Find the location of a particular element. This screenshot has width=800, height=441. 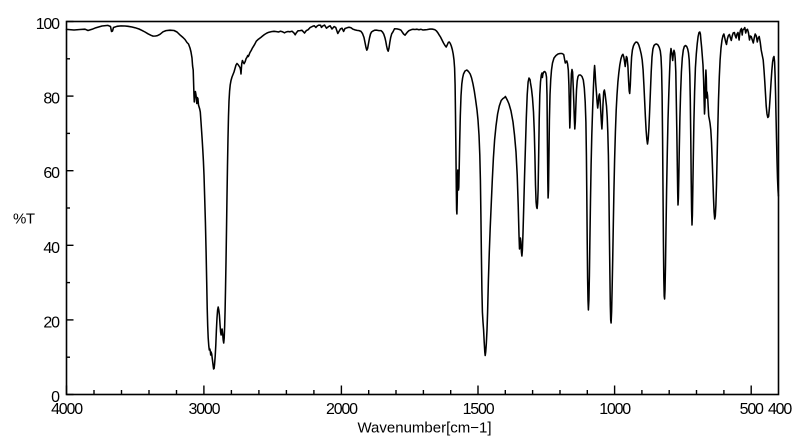

svg-text: 400 is located at coordinates (780, 409).